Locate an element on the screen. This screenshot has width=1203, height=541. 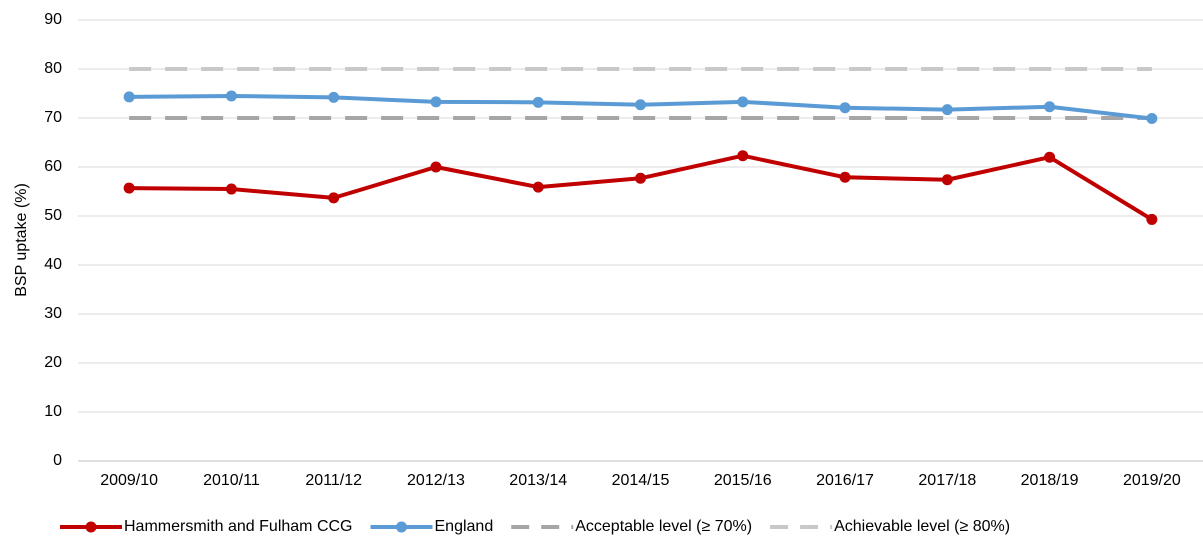
x-tick-label: 2010/11 is located at coordinates (231, 480).